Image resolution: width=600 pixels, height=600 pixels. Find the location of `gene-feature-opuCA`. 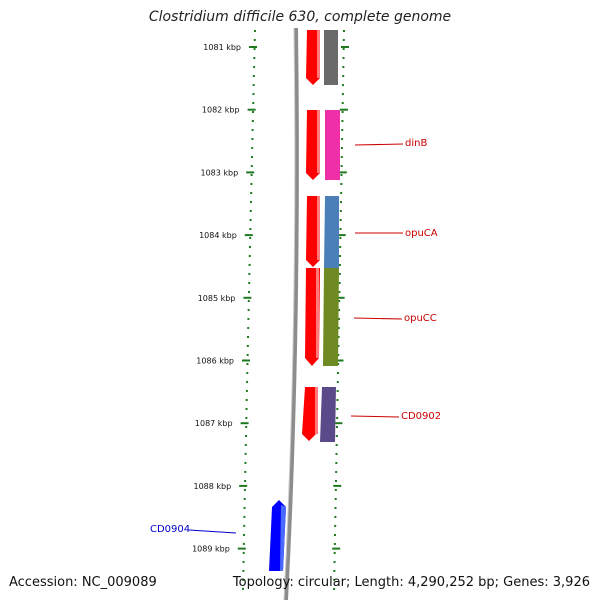

gene-feature-opuCA is located at coordinates (331, 232).